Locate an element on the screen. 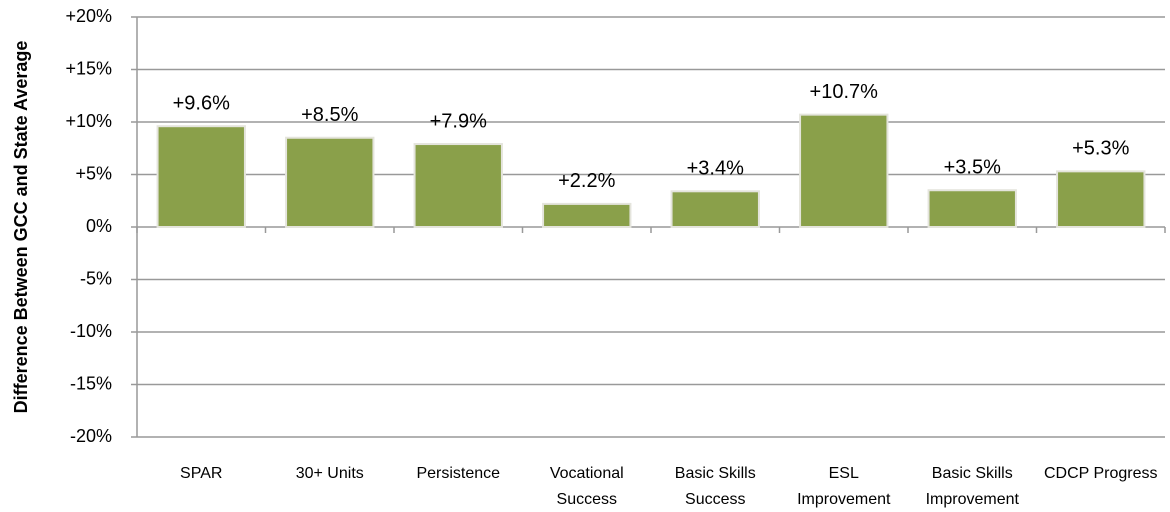 This screenshot has width=1170, height=512. value-label: +9.6% is located at coordinates (201, 103).